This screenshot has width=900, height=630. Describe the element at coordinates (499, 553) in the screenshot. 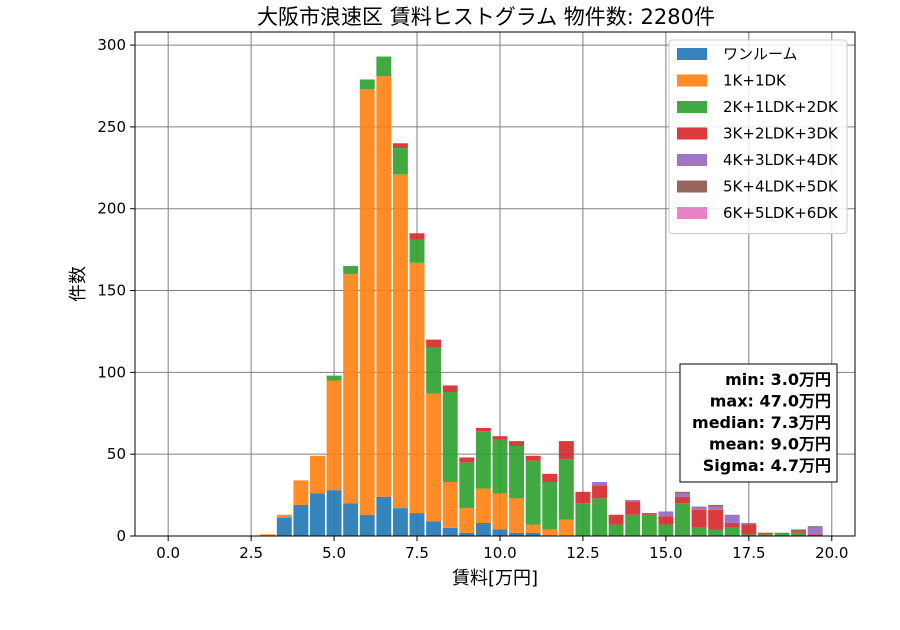

I see `x-tick-label-4: 10.0` at that location.